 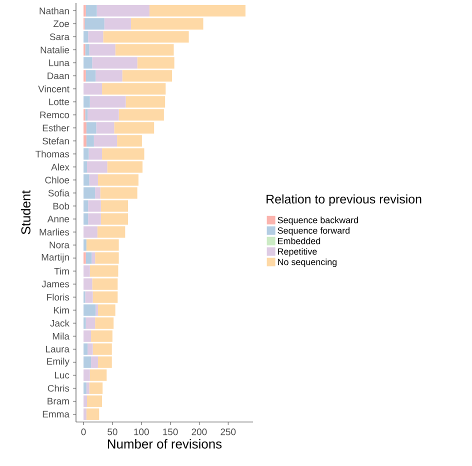 I want to click on y-tick-label: Bob, so click(x=61, y=206).